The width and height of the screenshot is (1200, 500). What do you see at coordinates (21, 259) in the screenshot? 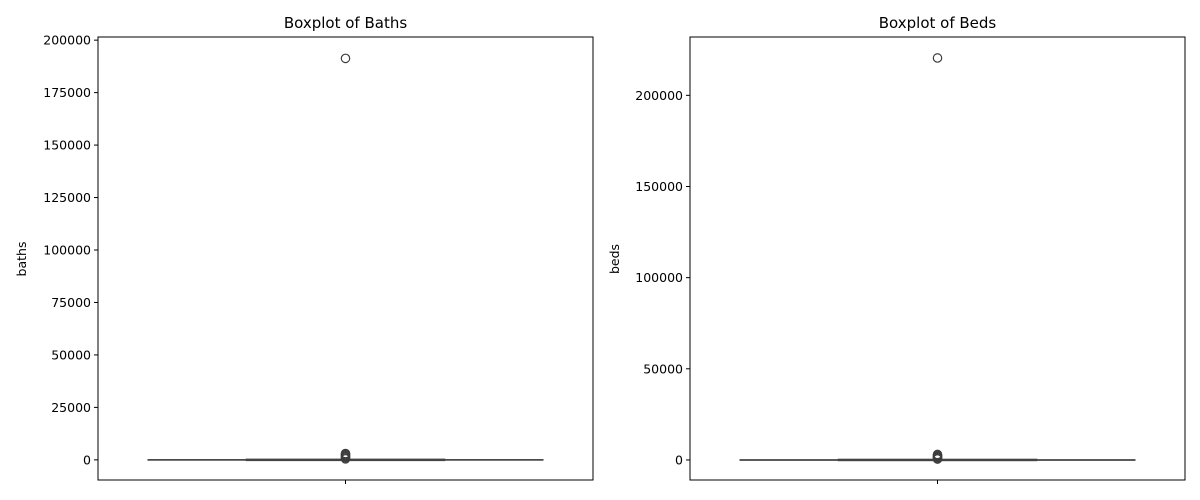
I see `y-axis-label: baths` at bounding box center [21, 259].